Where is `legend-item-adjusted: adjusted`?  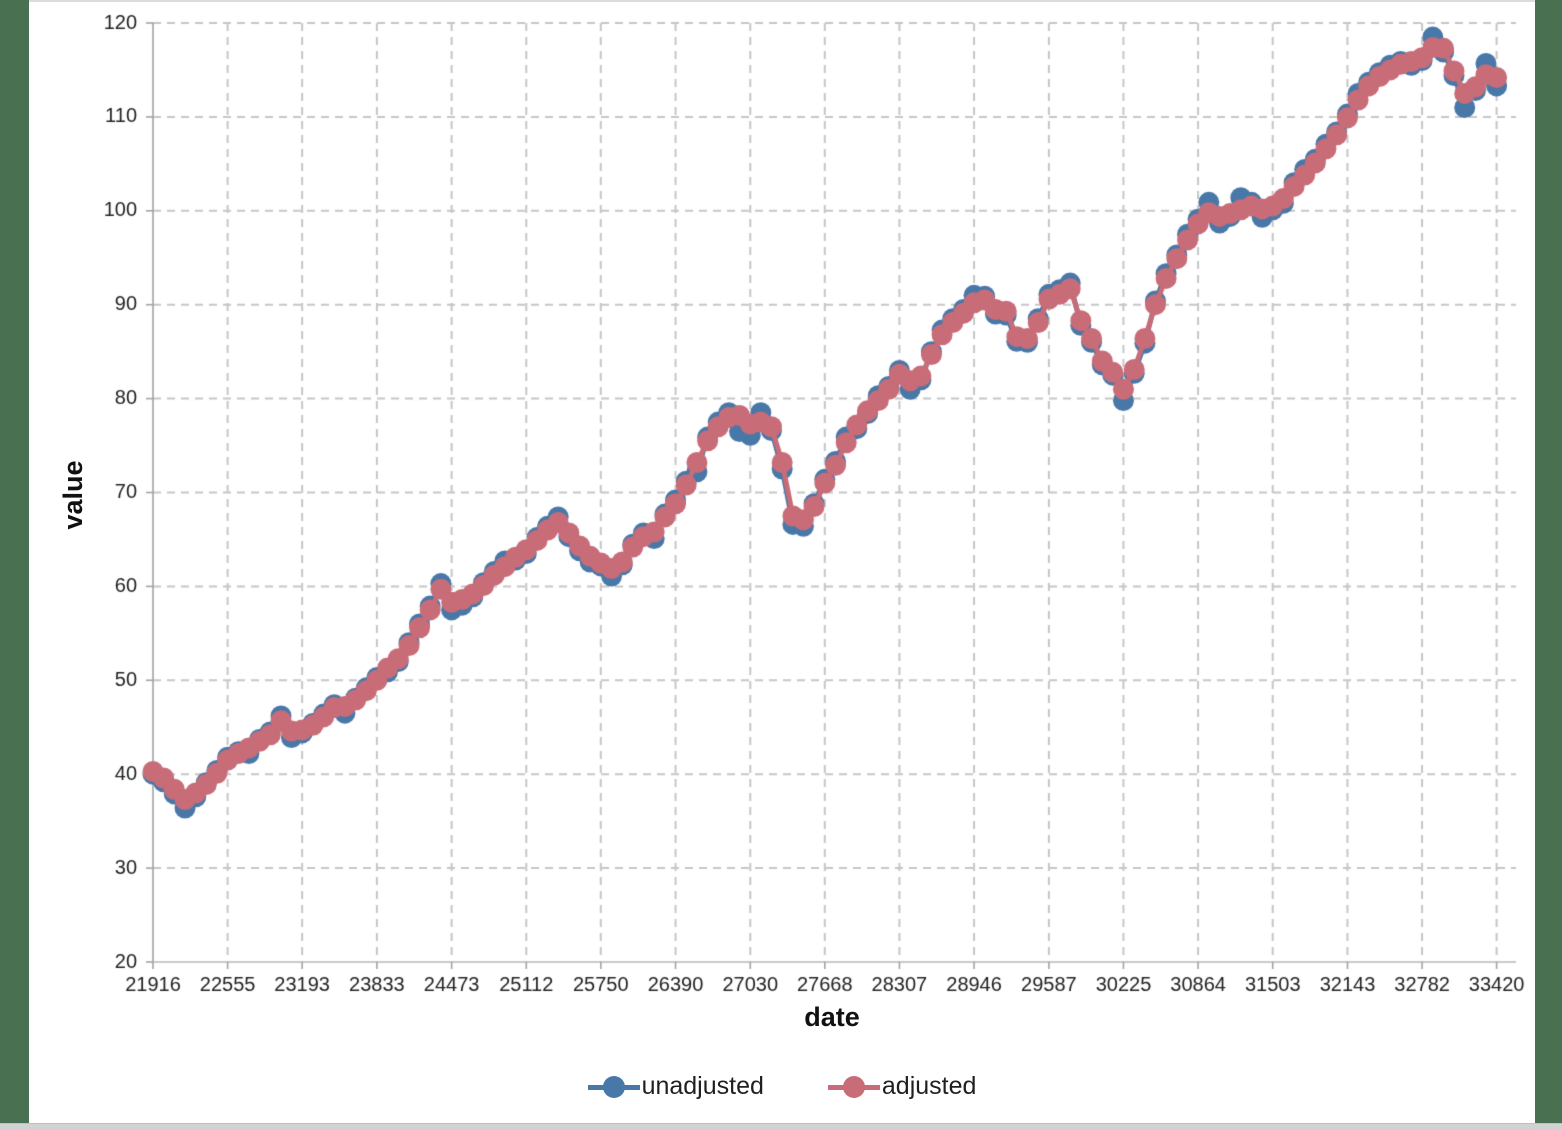
legend-item-adjusted: adjusted is located at coordinates (902, 1086).